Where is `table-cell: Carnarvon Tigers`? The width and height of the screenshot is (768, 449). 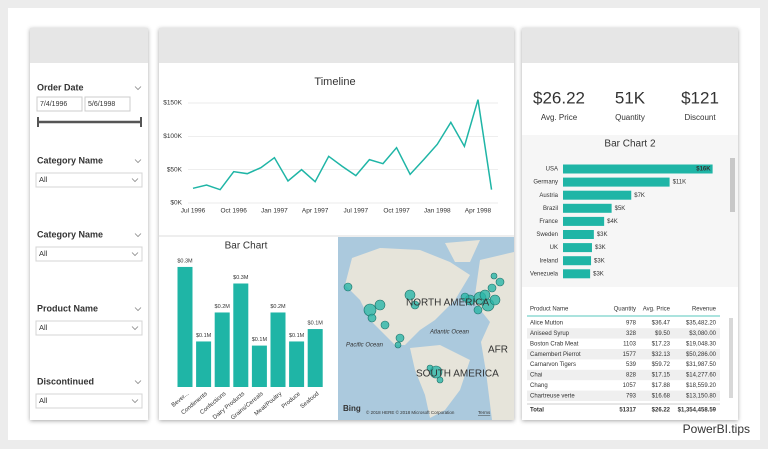
table-cell: Carnarvon Tigers is located at coordinates (553, 365).